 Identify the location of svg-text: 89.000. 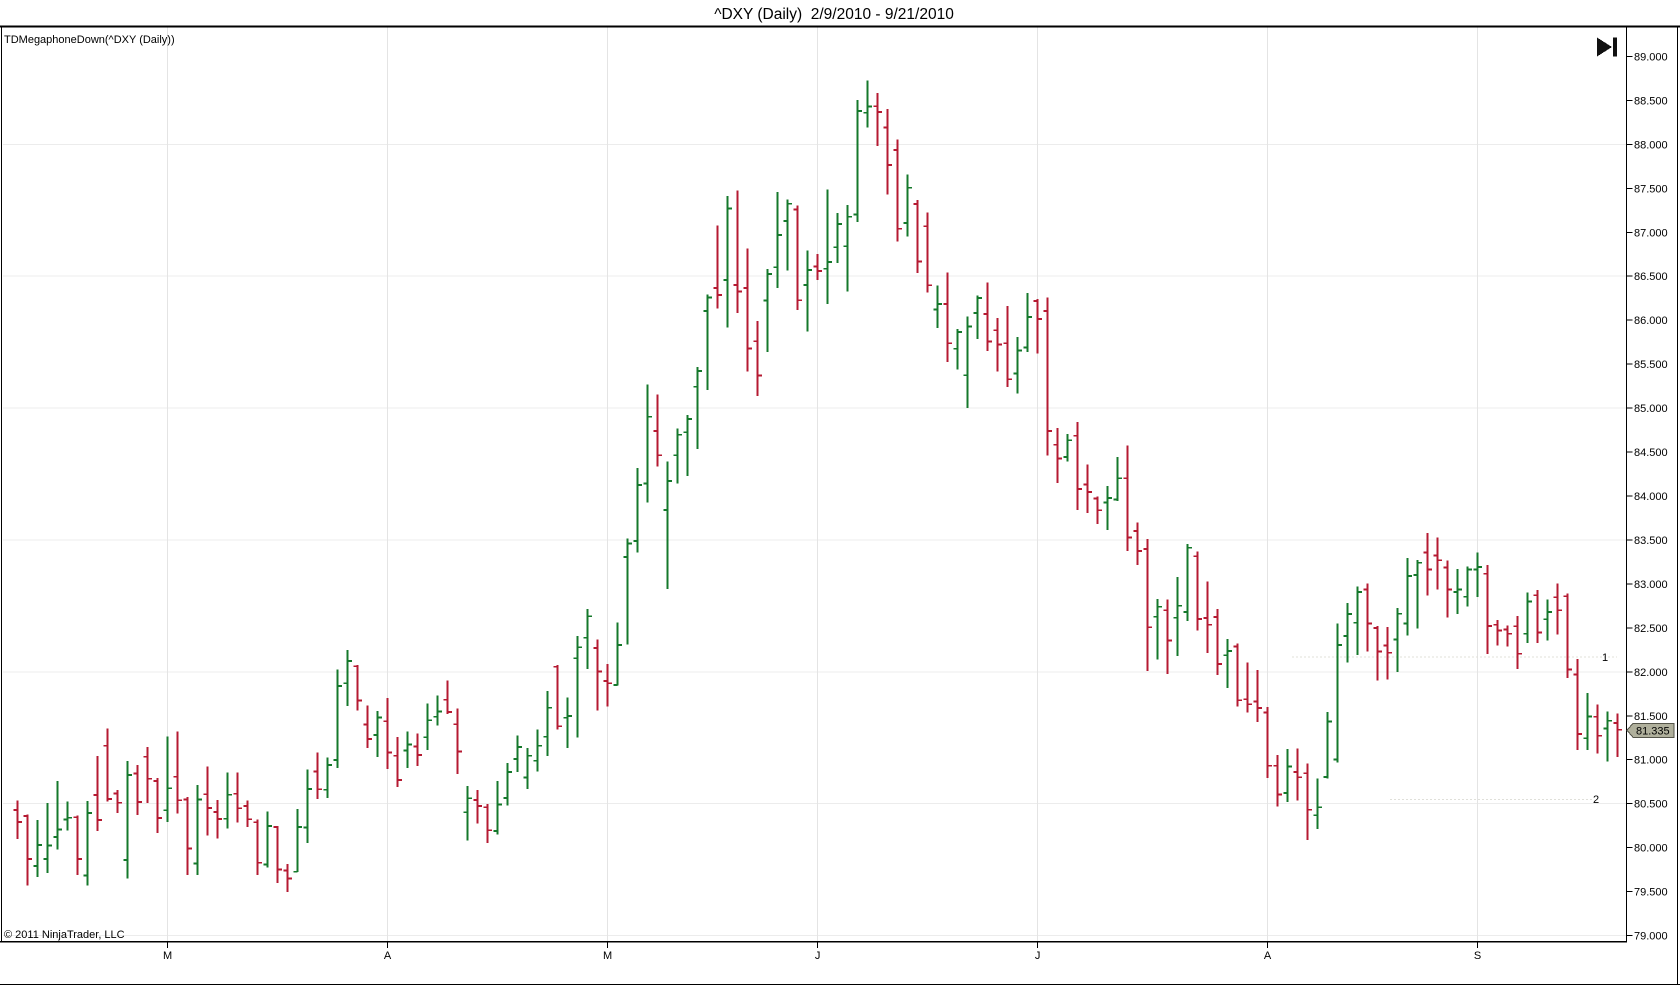
(1651, 58).